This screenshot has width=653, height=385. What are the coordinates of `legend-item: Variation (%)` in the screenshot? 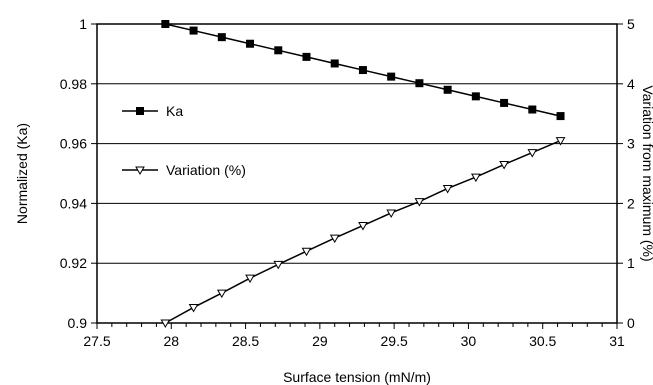 It's located at (184, 170).